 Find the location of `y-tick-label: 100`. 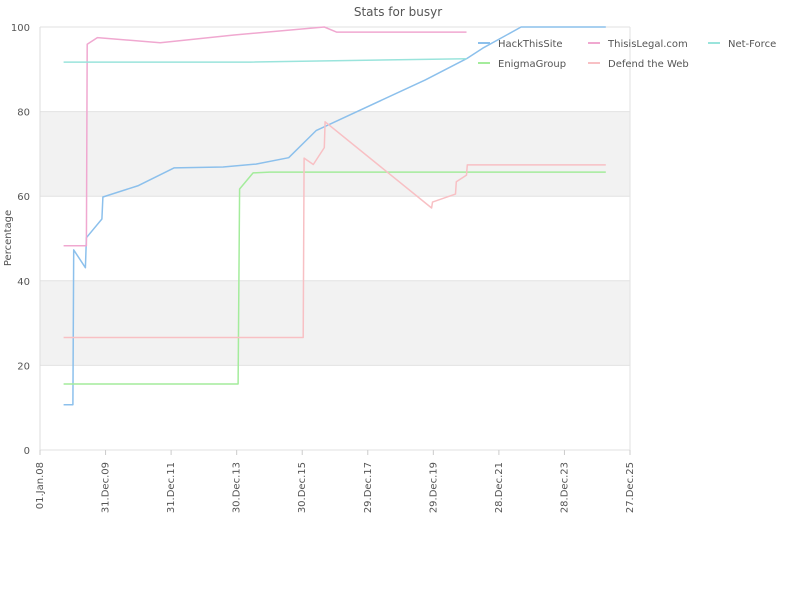

y-tick-label: 100 is located at coordinates (20, 28).